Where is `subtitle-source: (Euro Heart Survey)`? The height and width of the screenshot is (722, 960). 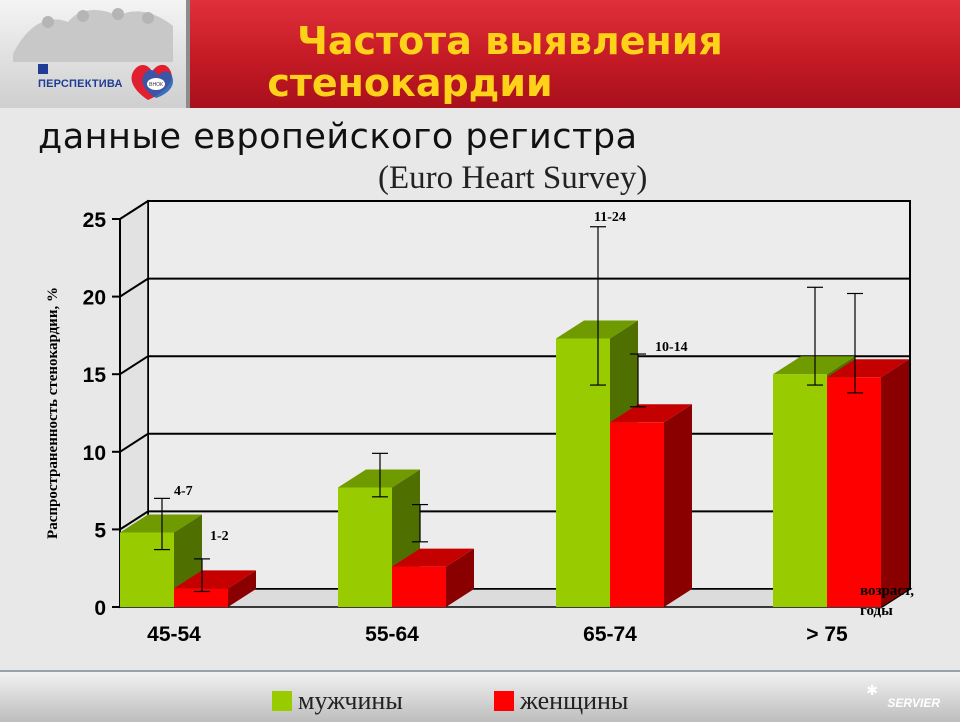
subtitle-source: (Euro Heart Survey) is located at coordinates (513, 178).